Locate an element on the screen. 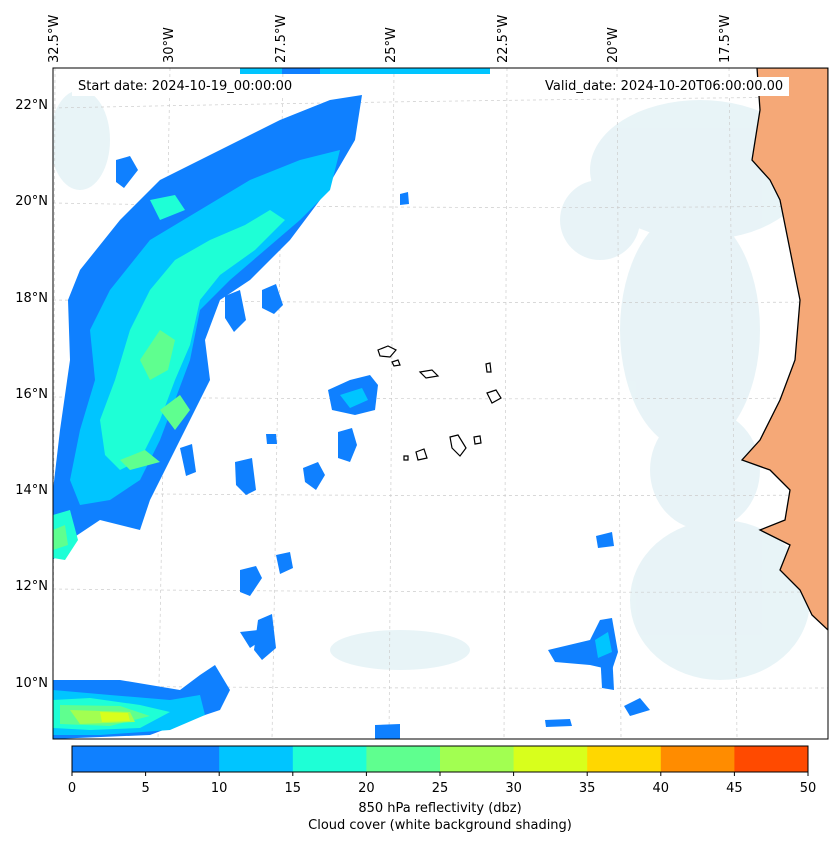 This screenshot has width=837, height=843. latitude-label: 16°N is located at coordinates (31, 394).